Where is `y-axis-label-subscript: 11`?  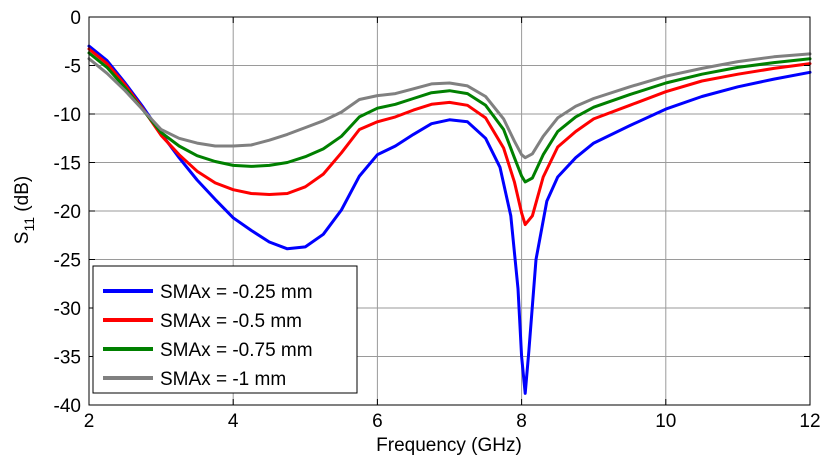 y-axis-label-subscript: 11 is located at coordinates (29, 224).